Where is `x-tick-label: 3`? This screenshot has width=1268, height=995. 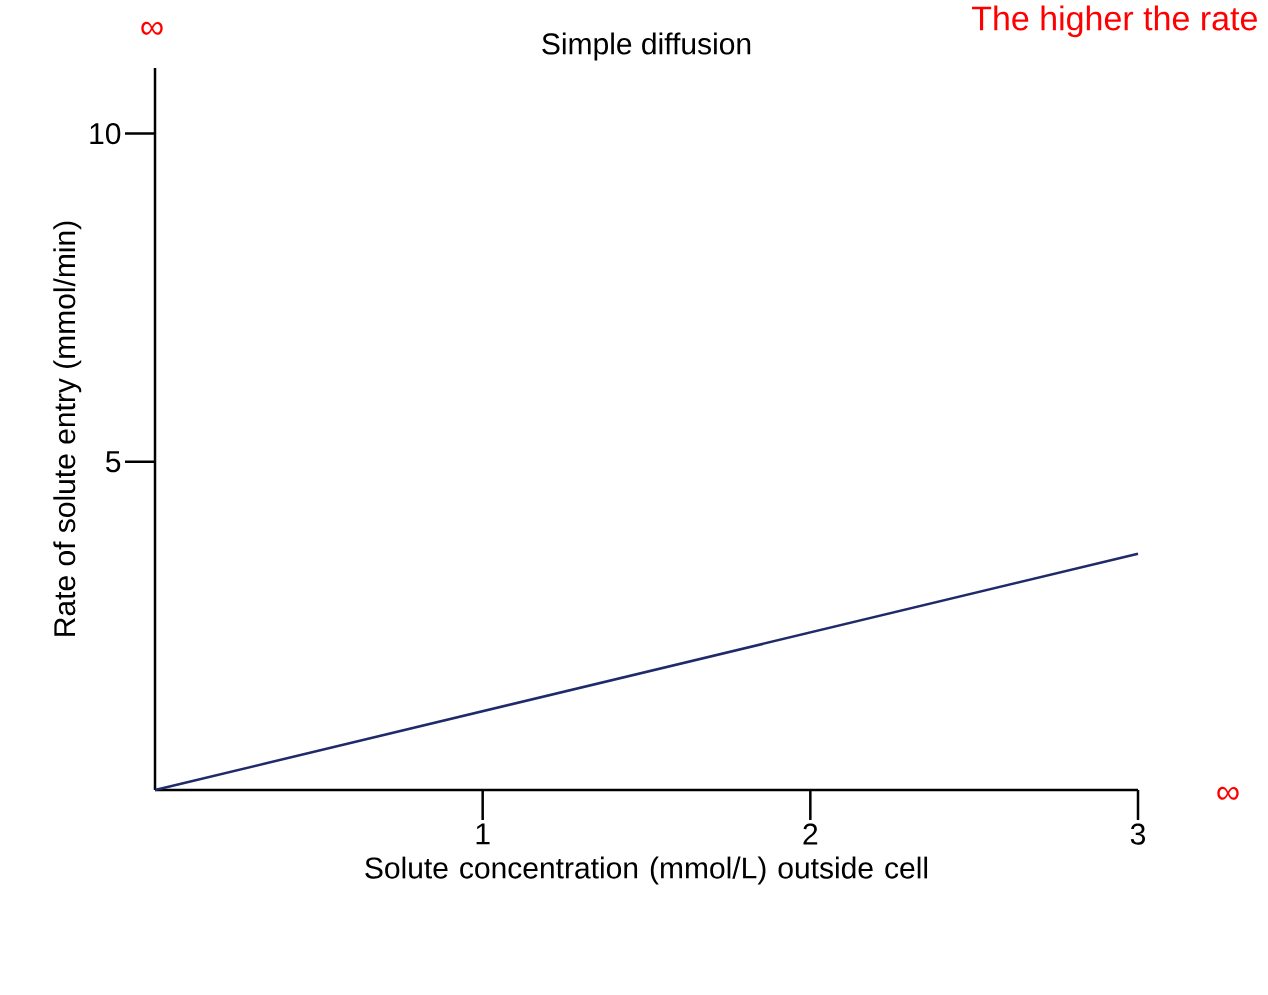
x-tick-label: 3 is located at coordinates (1138, 834).